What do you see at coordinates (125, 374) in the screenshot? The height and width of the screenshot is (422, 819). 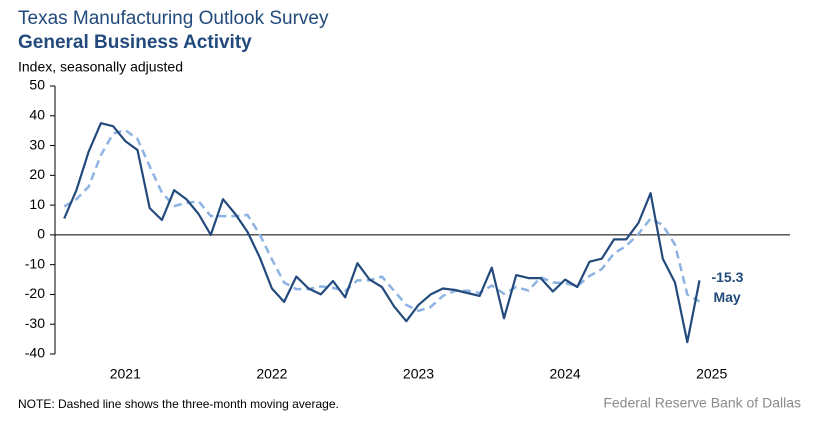 I see `x-tick-label: 2021` at bounding box center [125, 374].